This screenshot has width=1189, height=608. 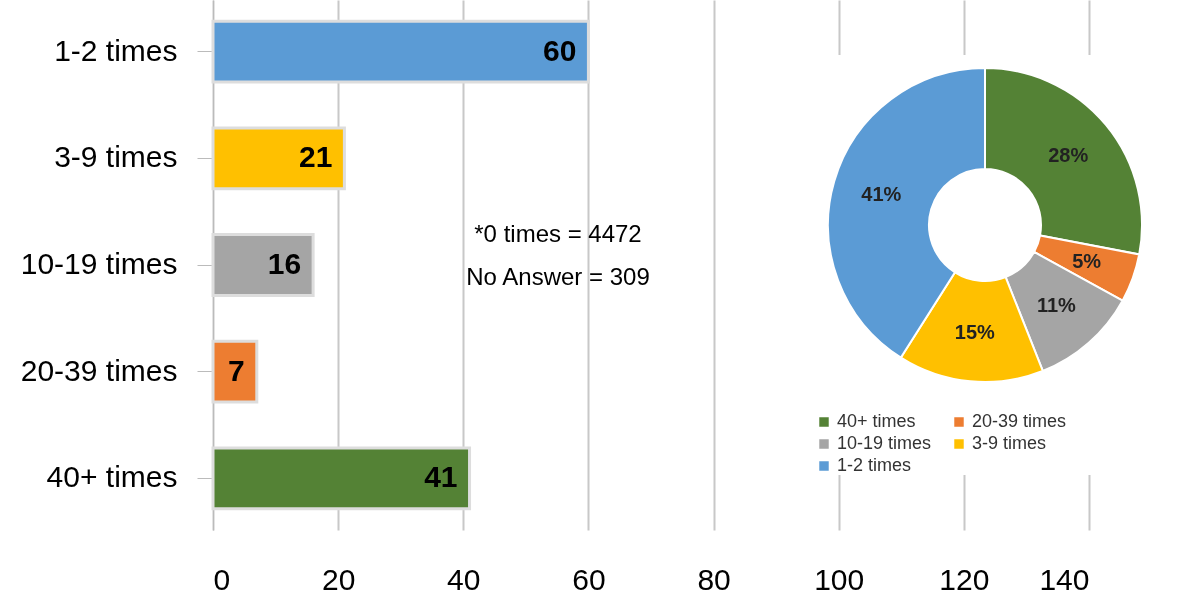 I want to click on x-tick-label: 120, so click(x=964, y=579).